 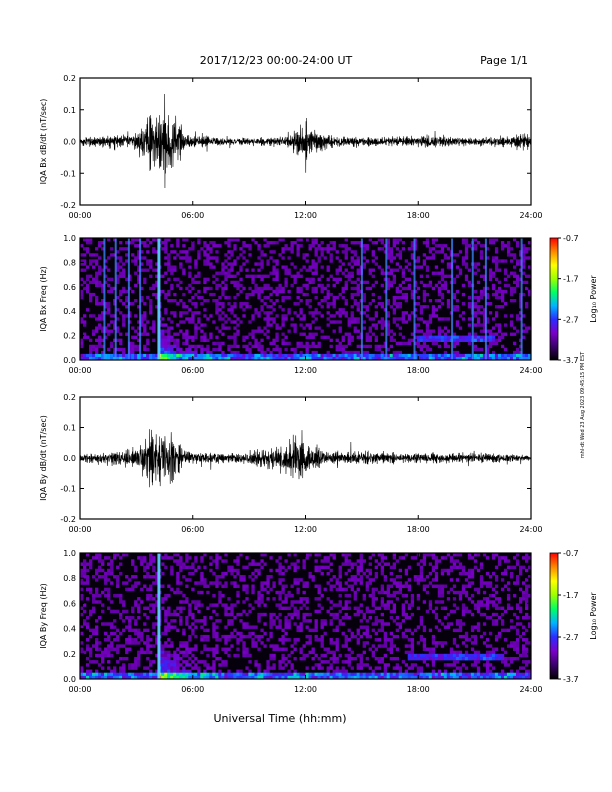 What do you see at coordinates (530, 370) in the screenshot?
I see `x-tick-label: 24:00` at bounding box center [530, 370].